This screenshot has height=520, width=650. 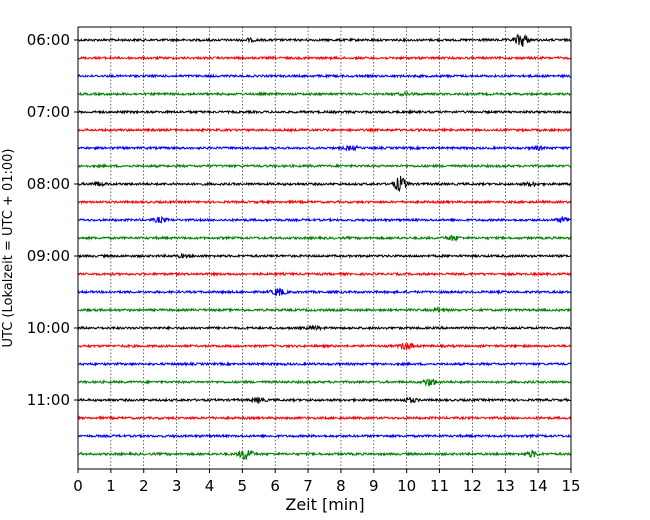 I want to click on x-tick-label: 2, so click(x=144, y=486).